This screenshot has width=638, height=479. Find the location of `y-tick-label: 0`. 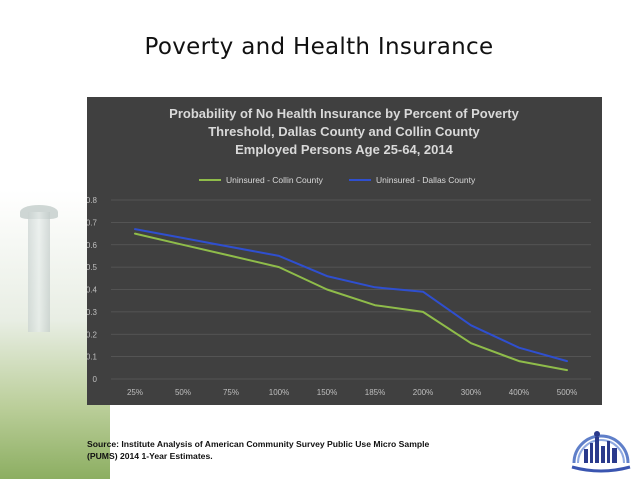

y-tick-label: 0 is located at coordinates (95, 379).